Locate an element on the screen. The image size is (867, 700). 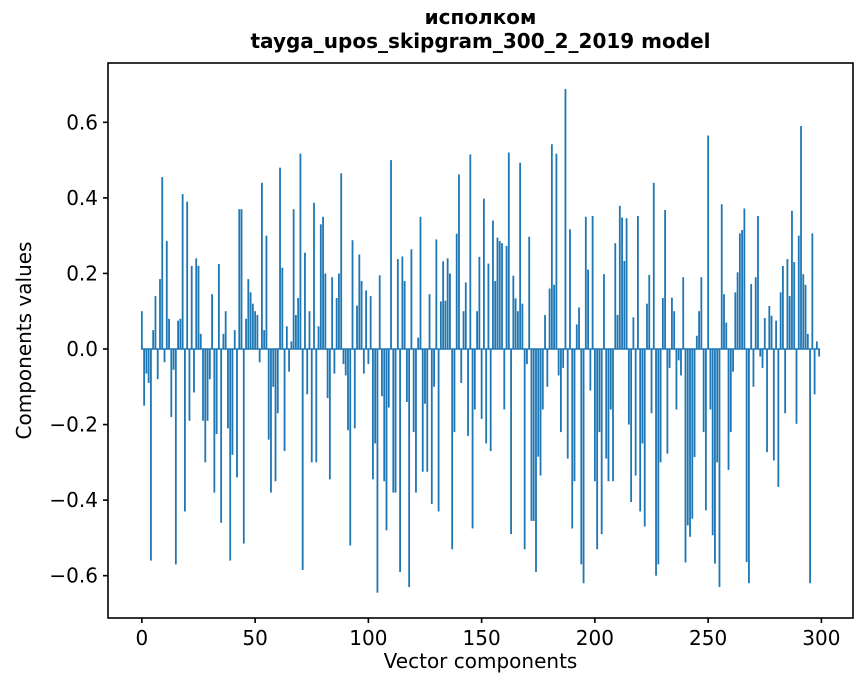
chart-title-word: исполком is located at coordinates (481, 17).